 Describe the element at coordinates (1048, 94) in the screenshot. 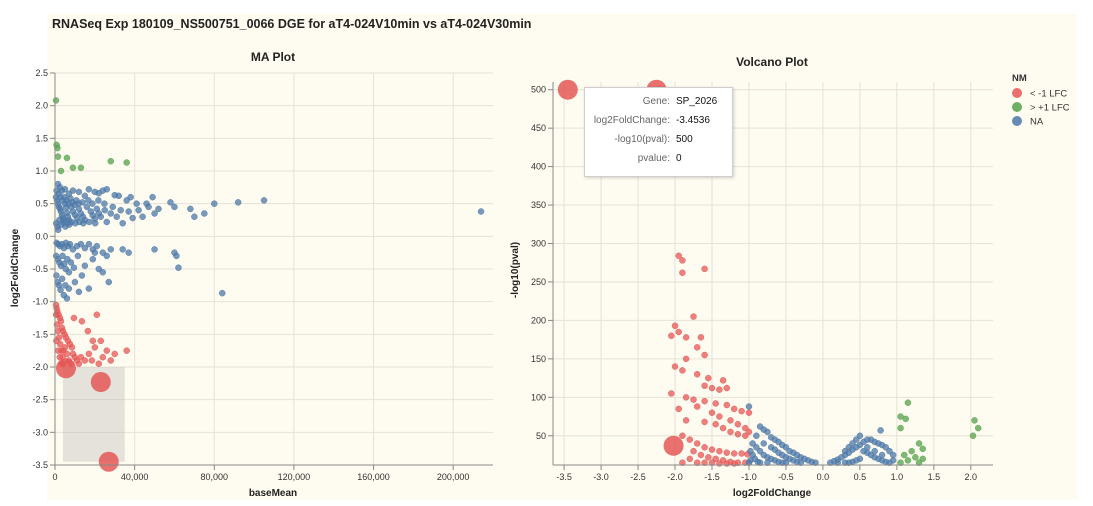

I see `legend-label: < -1 LFC` at that location.